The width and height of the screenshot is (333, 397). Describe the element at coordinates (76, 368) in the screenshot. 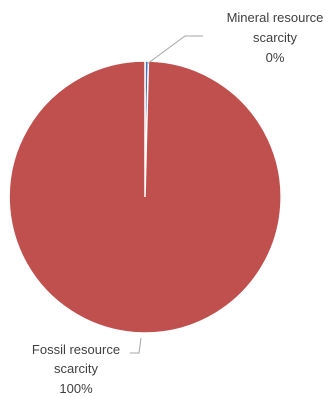

I see `fossil-label-name-line2: scarcity` at that location.